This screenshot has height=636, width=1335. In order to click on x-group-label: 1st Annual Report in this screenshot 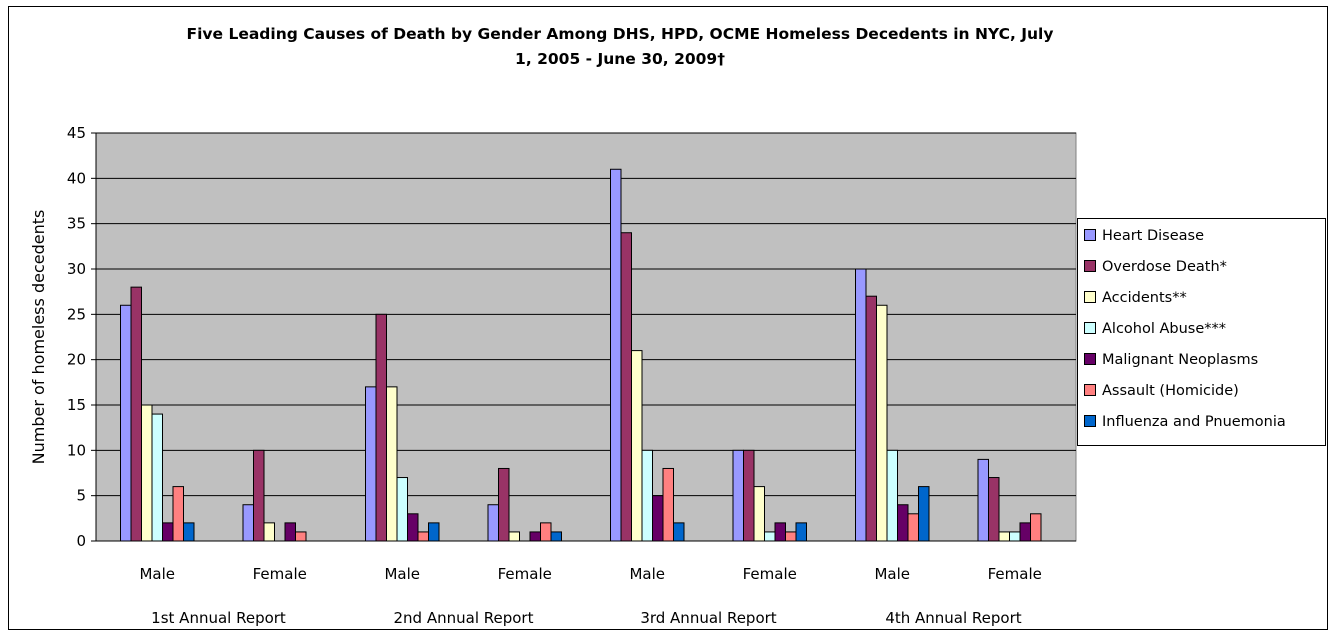, I will do `click(218, 618)`.